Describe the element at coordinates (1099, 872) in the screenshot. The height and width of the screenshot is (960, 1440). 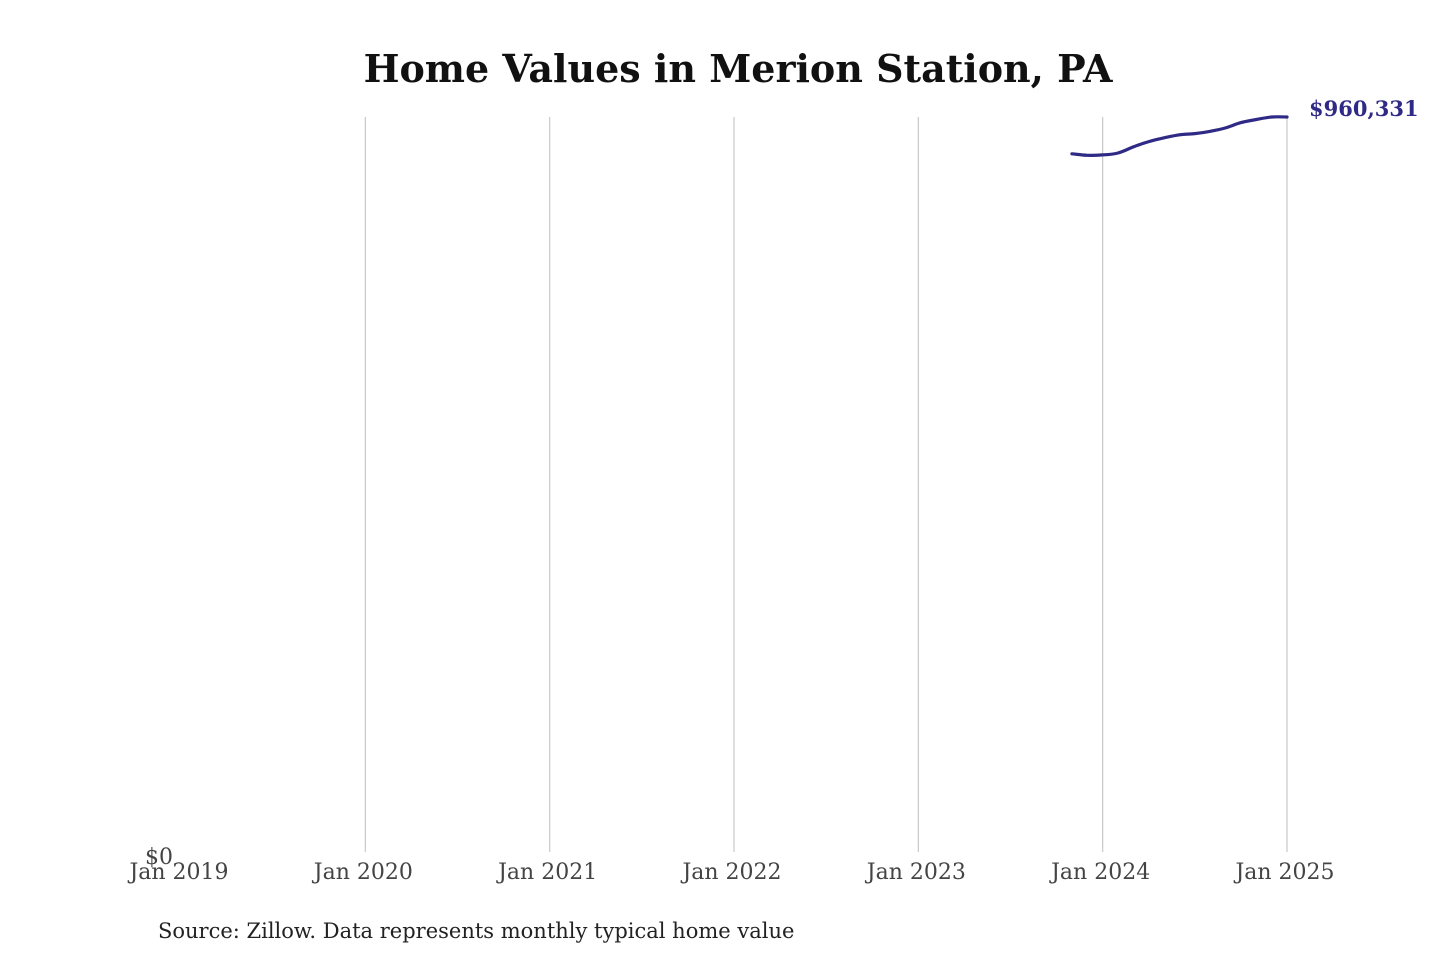
I see `x-tick-label-jan-2024: Jan 2024` at that location.